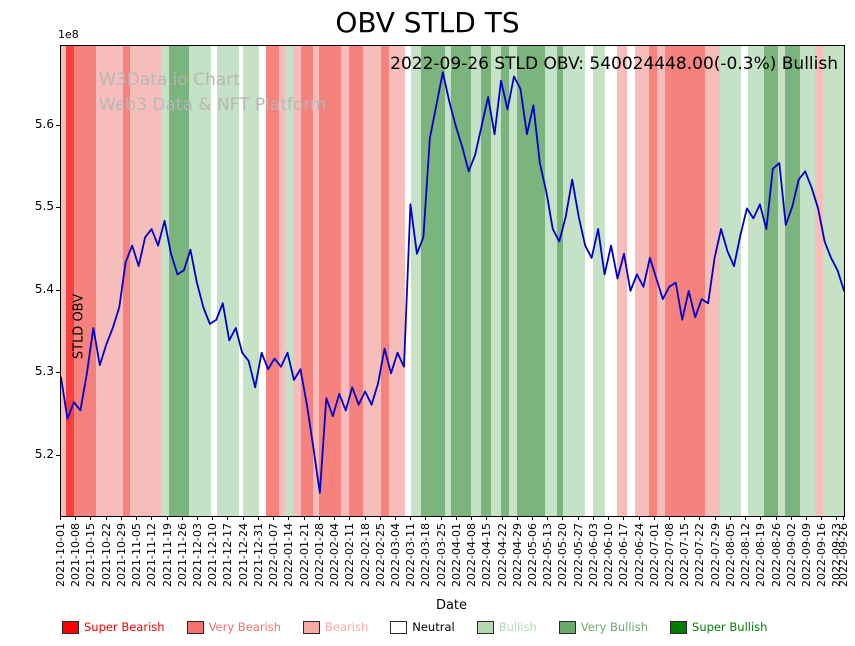 Image resolution: width=855 pixels, height=646 pixels. Describe the element at coordinates (614, 627) in the screenshot. I see `legend-label: Very Bullish` at that location.